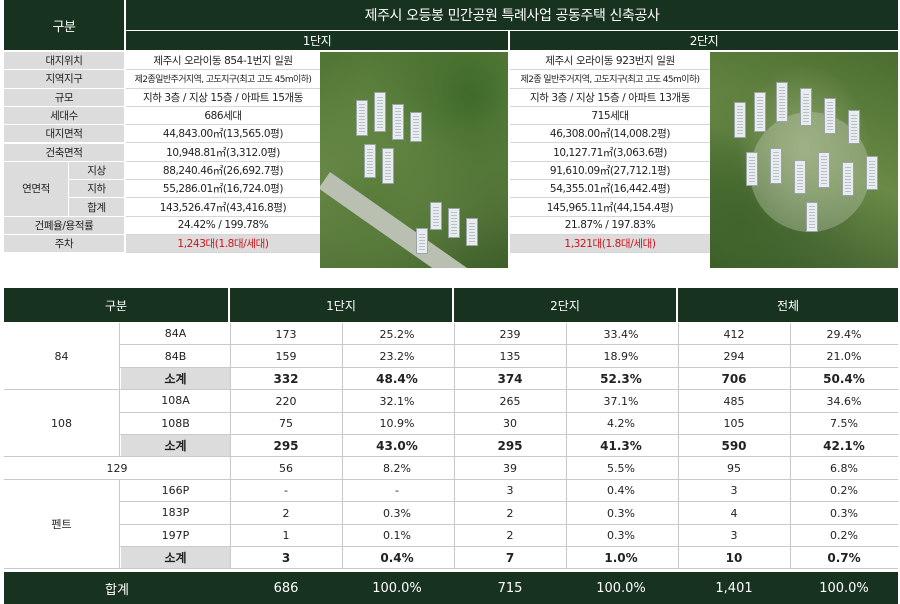 The width and height of the screenshot is (900, 604). What do you see at coordinates (844, 588) in the screenshot?
I see `total-pt: 100.0%` at bounding box center [844, 588].